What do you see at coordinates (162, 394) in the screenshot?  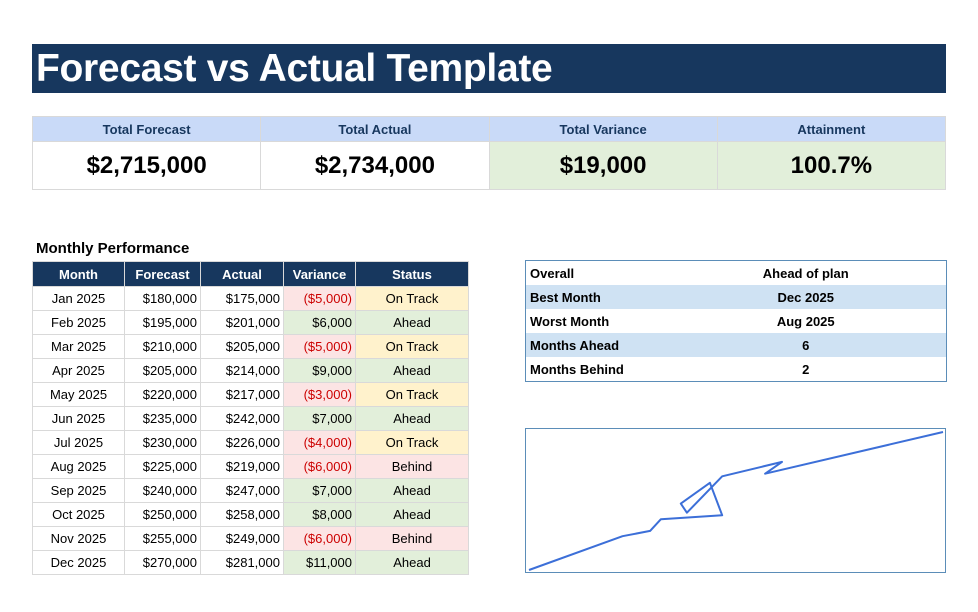 I see `cell-forecast: $220,000` at bounding box center [162, 394].